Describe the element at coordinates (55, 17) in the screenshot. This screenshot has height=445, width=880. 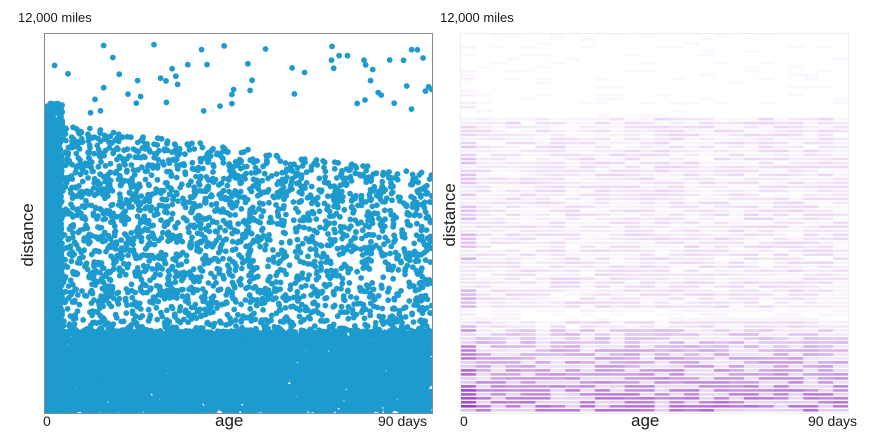
I see `scatter-y-top-label: 12,000 miles` at that location.